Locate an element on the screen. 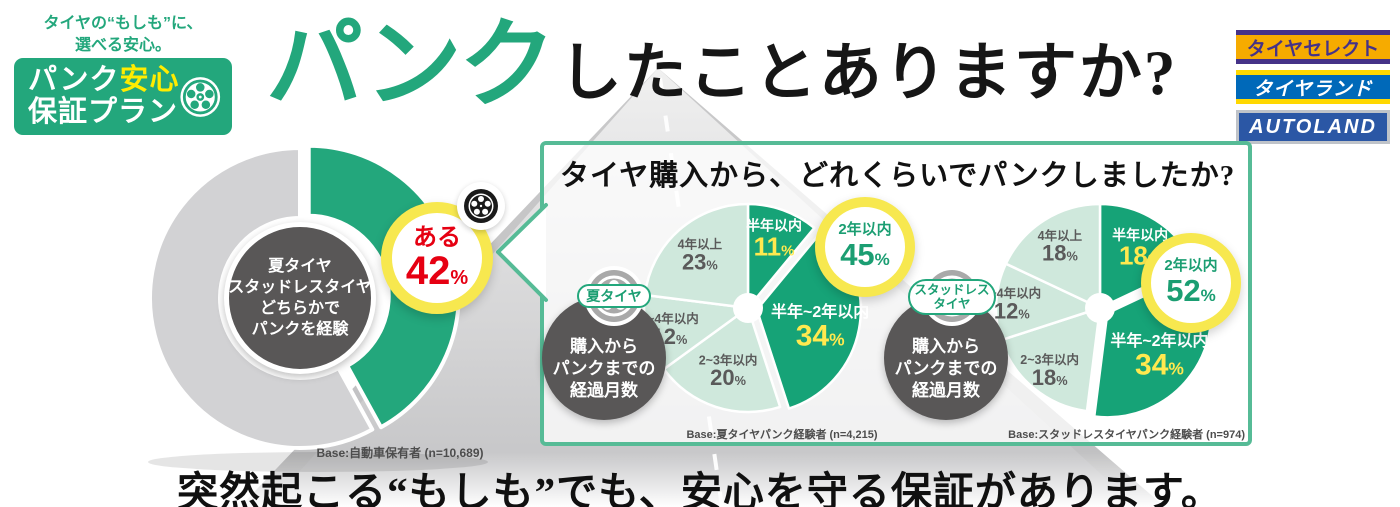 The width and height of the screenshot is (1400, 507). logo-word-pank: パンク is located at coordinates (74, 80).